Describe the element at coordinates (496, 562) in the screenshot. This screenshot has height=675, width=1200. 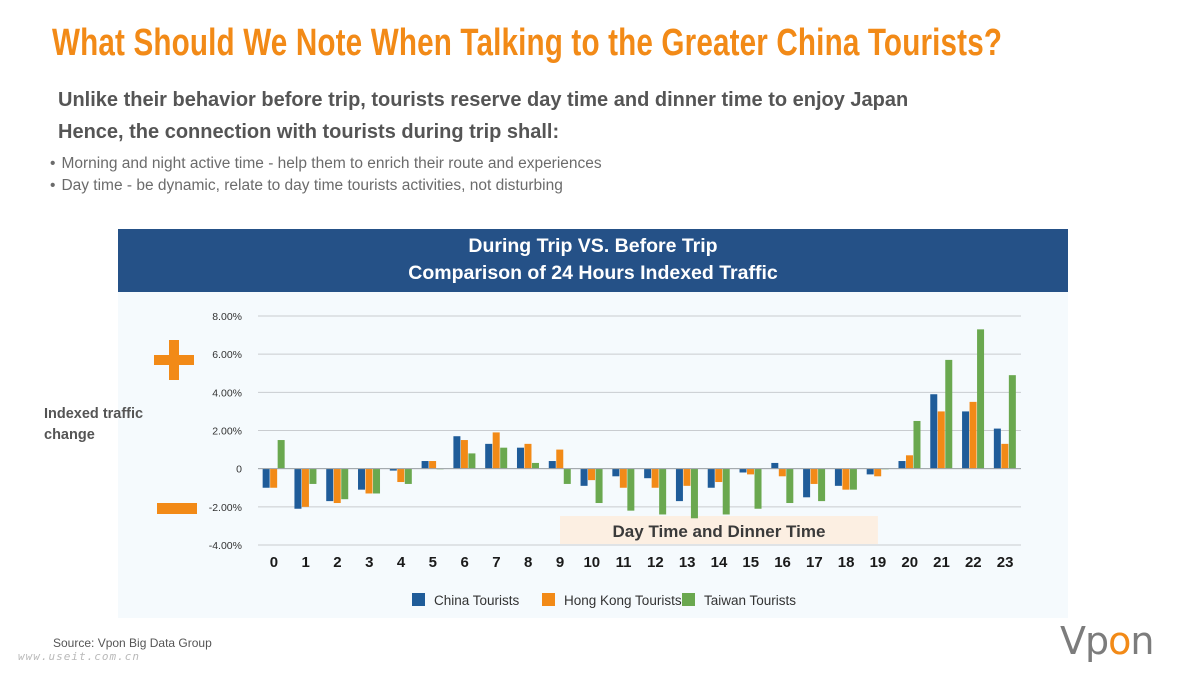
I see `x-tick-label: 7` at that location.